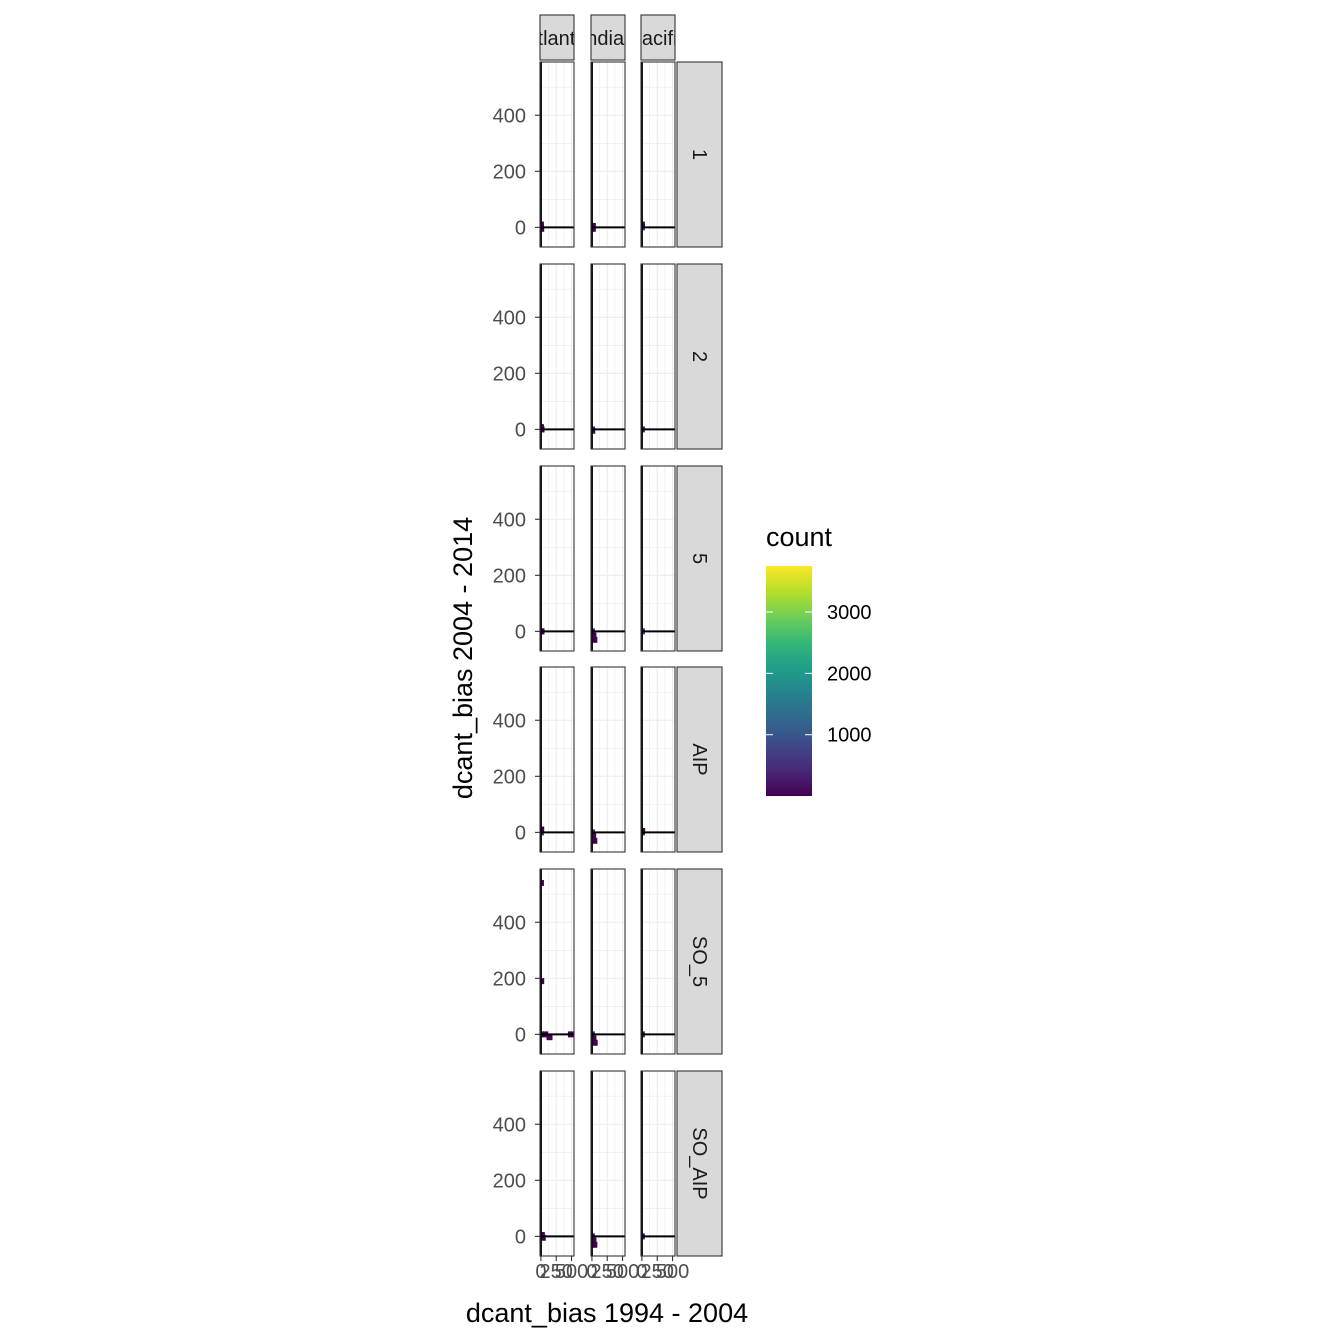 The image size is (1344, 1344). Describe the element at coordinates (849, 736) in the screenshot. I see `legend-tick-label: 1000` at that location.